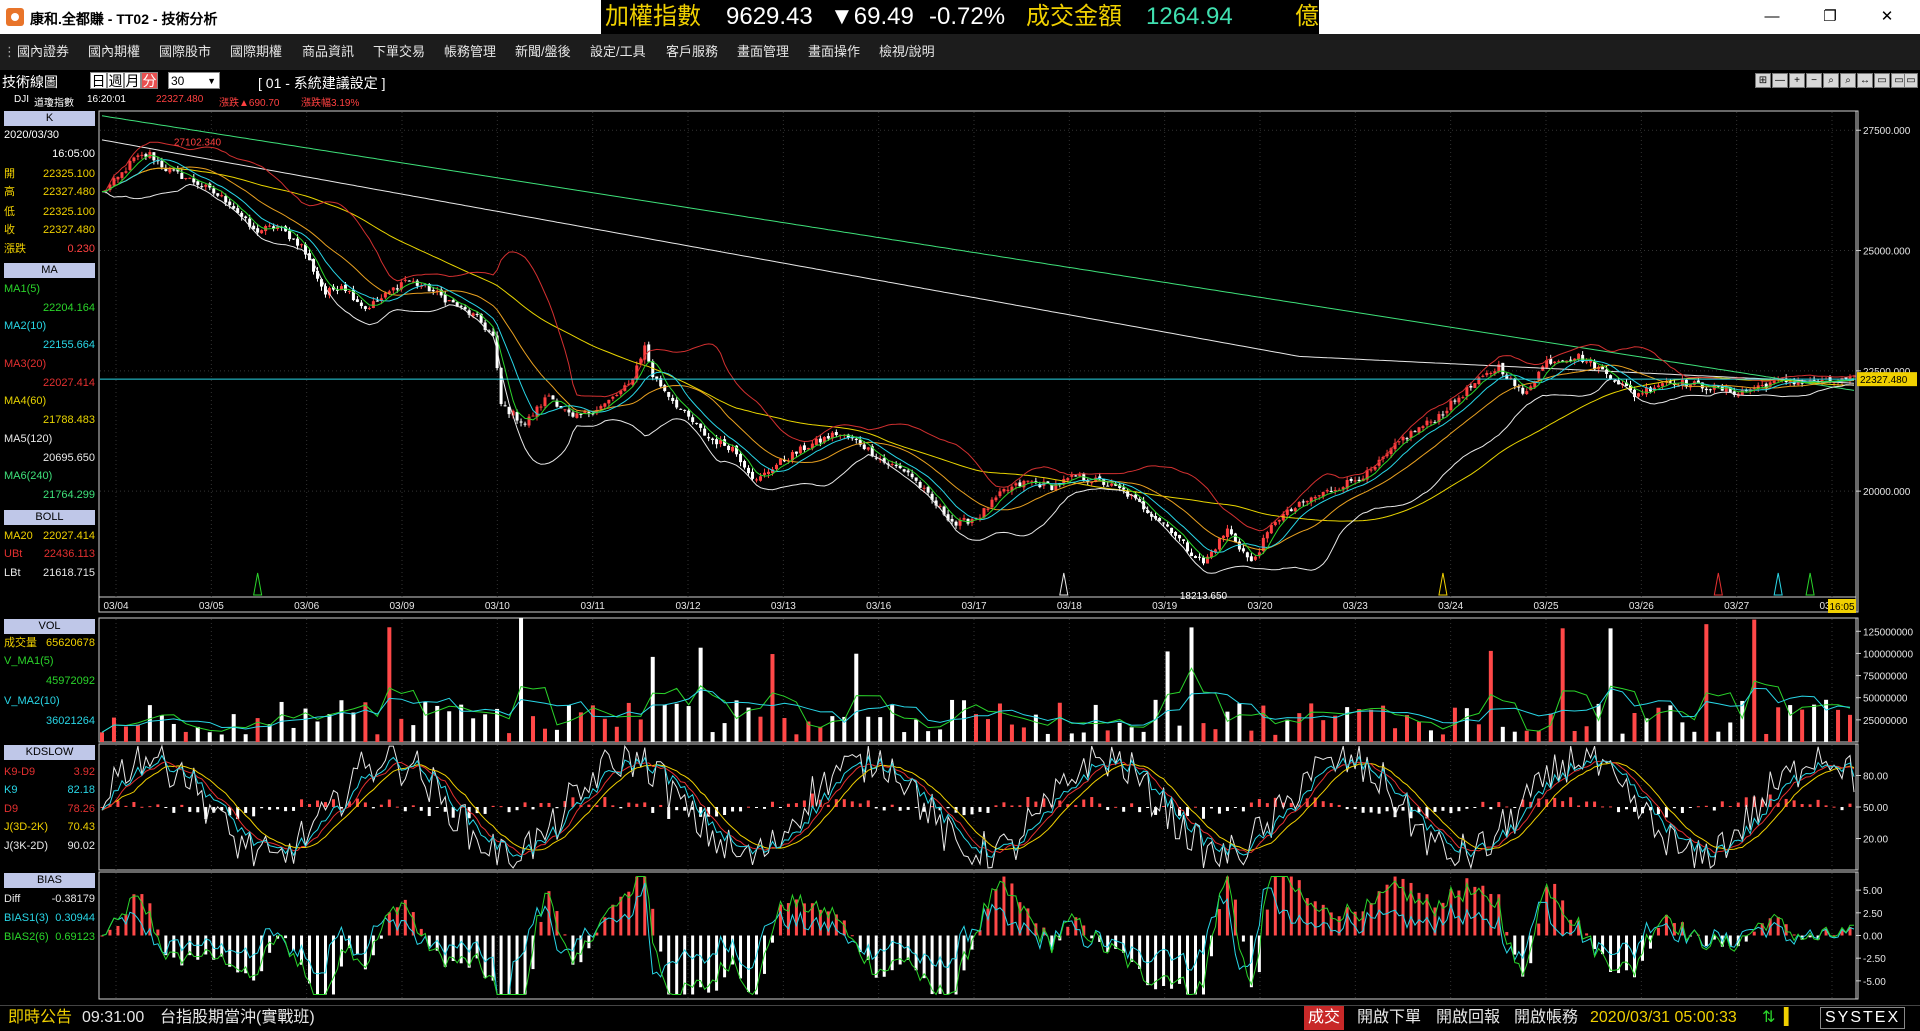  Describe the element at coordinates (1831, 80) in the screenshot. I see `search-icon: ⌕` at that location.